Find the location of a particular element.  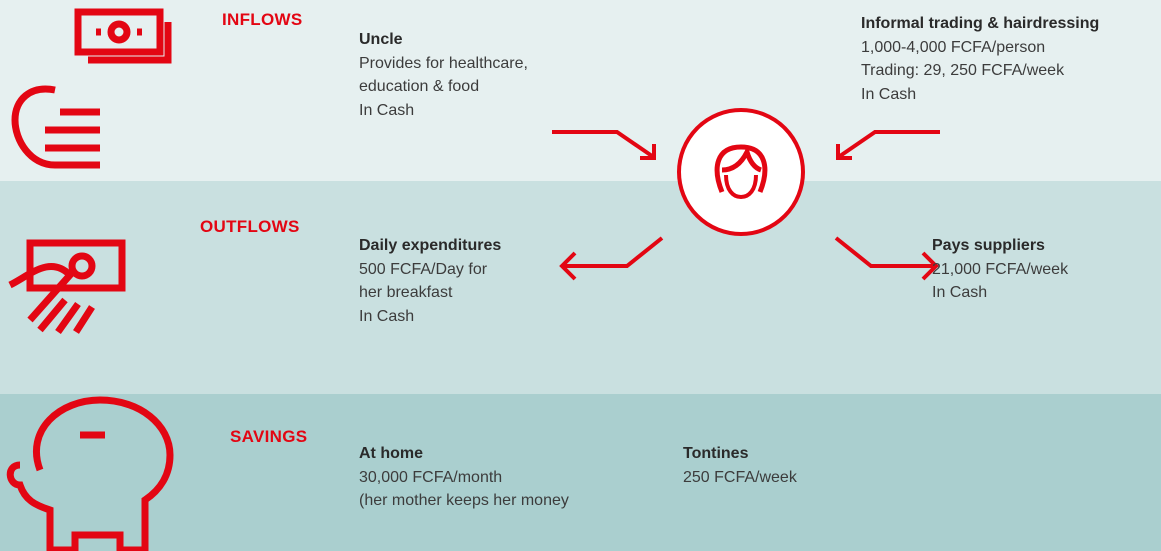

savings-icon is located at coordinates (90, 473).